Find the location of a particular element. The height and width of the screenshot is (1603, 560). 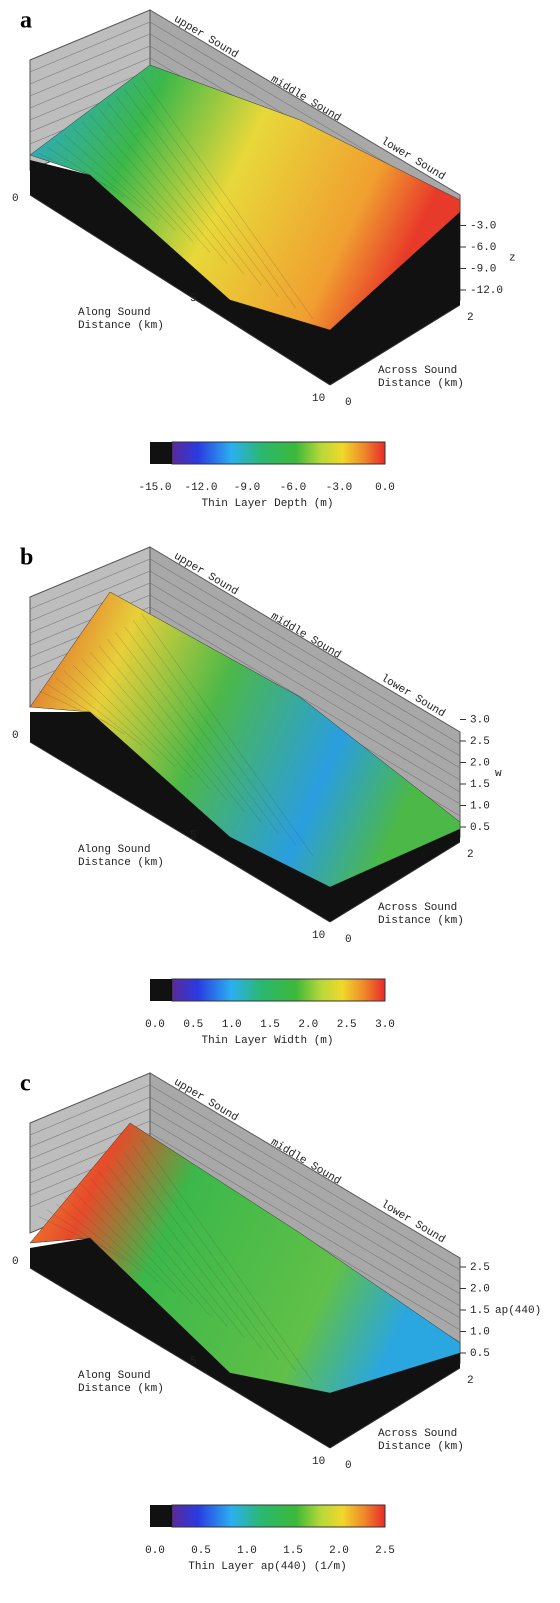

colorbar-tick-label: -3.0 is located at coordinates (339, 488).